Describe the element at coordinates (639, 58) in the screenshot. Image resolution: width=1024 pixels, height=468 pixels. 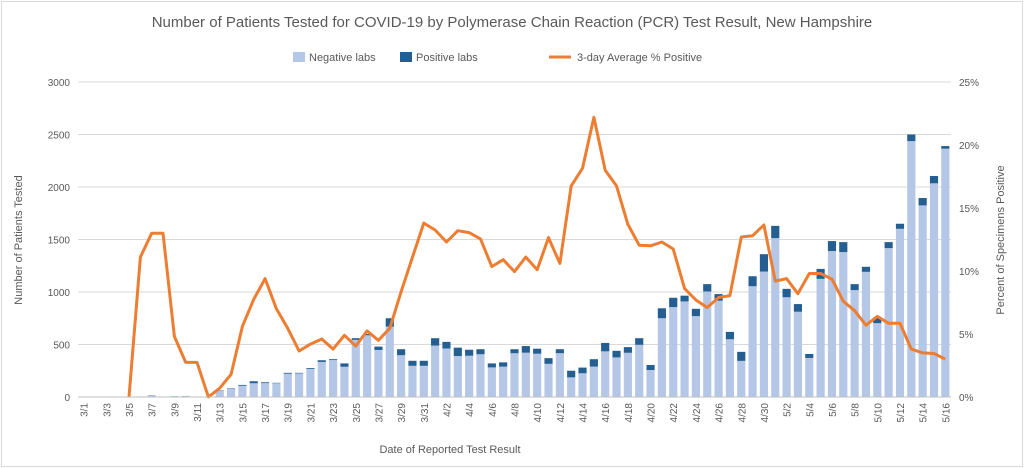
I see `legend-label: 3-day Average % Positive` at that location.